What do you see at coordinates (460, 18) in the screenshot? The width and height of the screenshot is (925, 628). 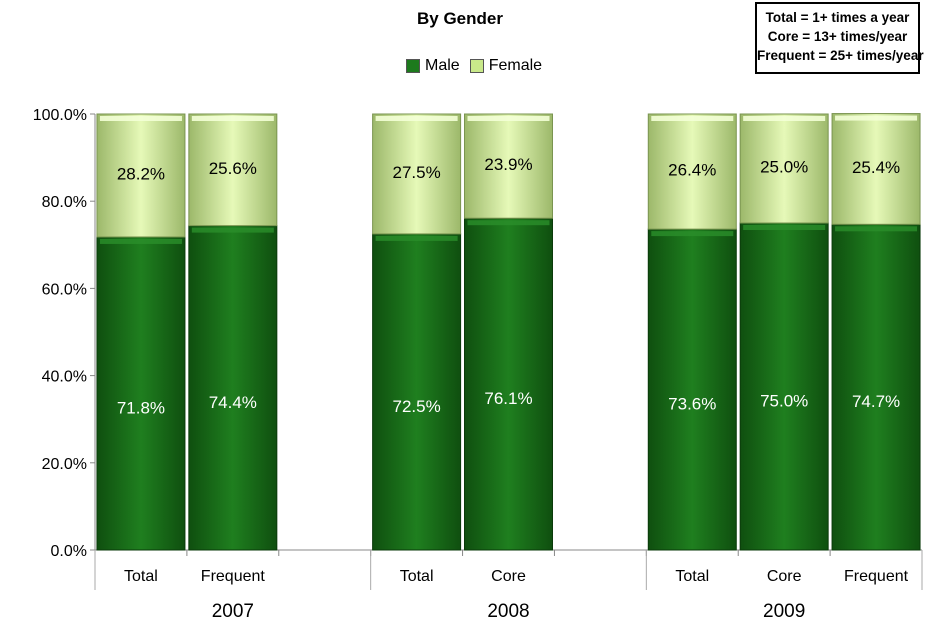 I see `chart-subtitle: By Gender` at bounding box center [460, 18].